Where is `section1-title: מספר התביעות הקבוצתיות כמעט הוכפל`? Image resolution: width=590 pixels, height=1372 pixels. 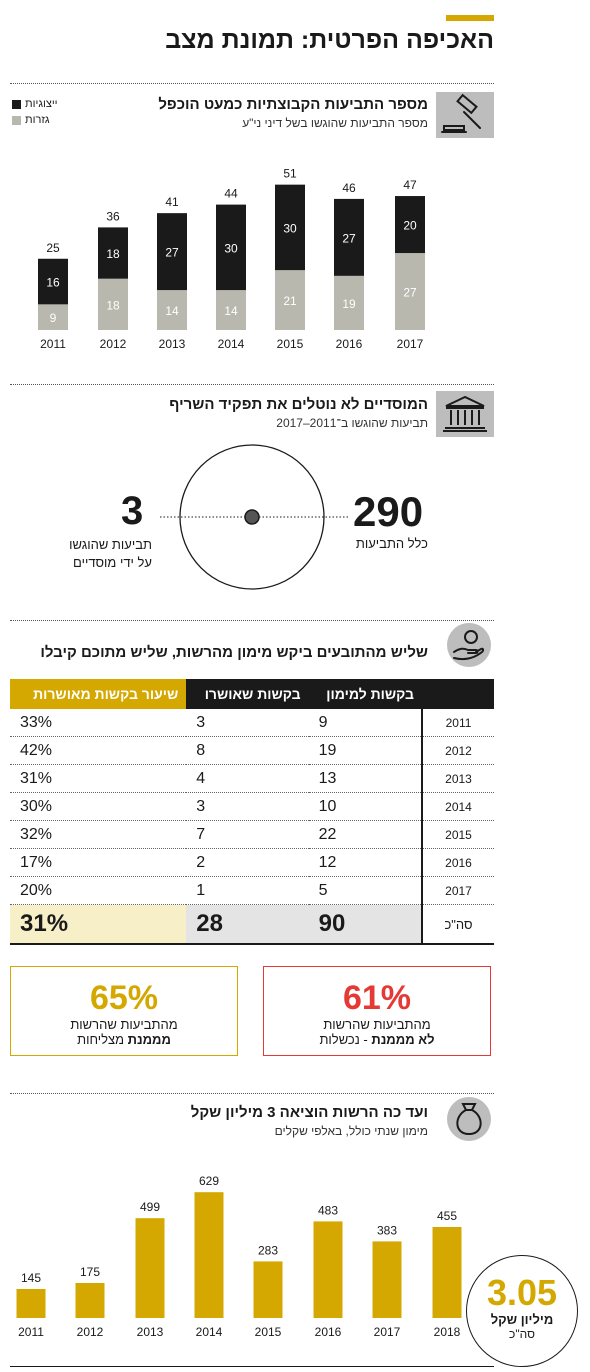
section1-title: מספר התביעות הקבוצתיות כמעט הוכפל is located at coordinates (293, 104).